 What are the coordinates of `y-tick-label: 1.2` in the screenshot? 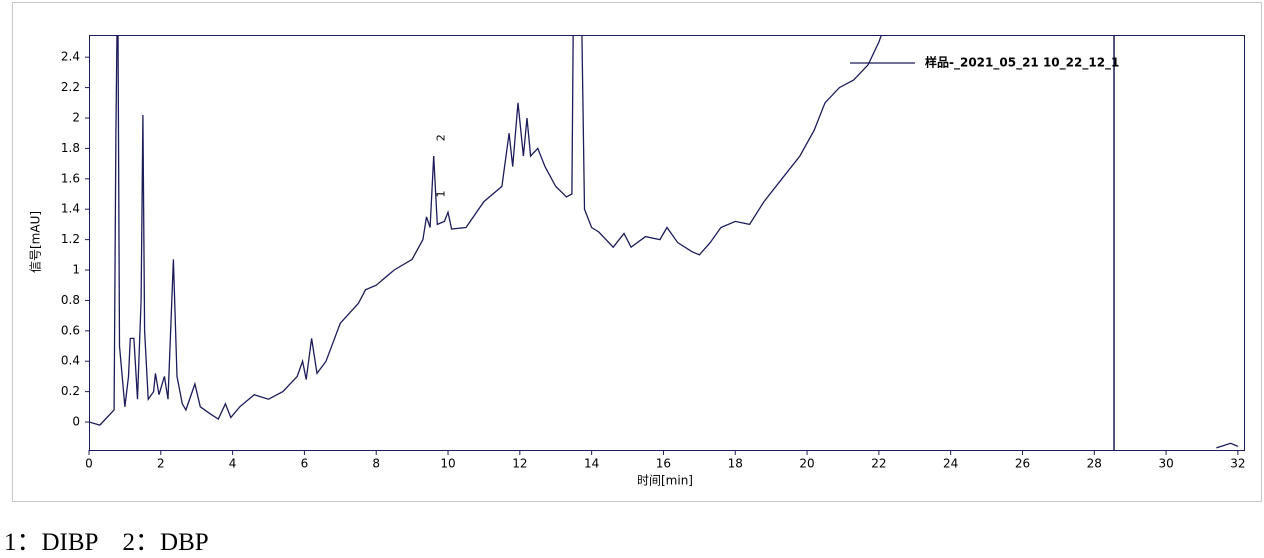 It's located at (70, 239).